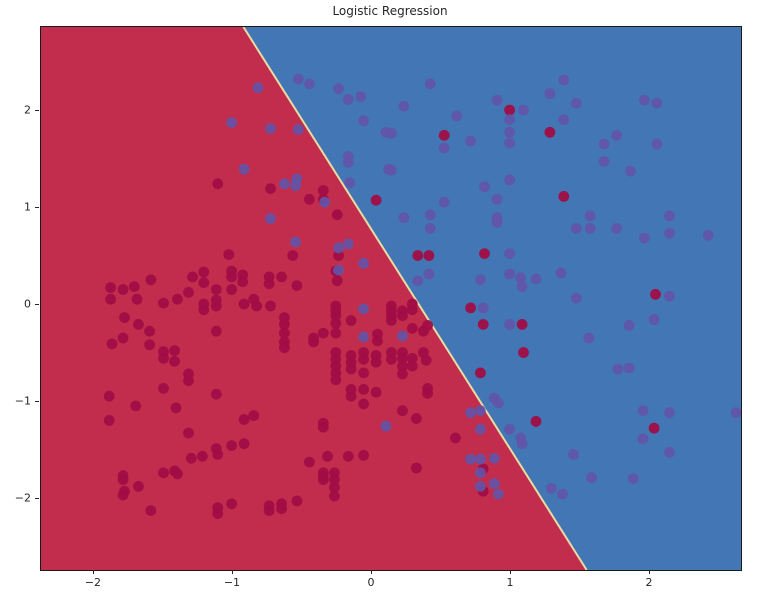  Describe the element at coordinates (27, 207) in the screenshot. I see `y-tick-label: 1` at that location.